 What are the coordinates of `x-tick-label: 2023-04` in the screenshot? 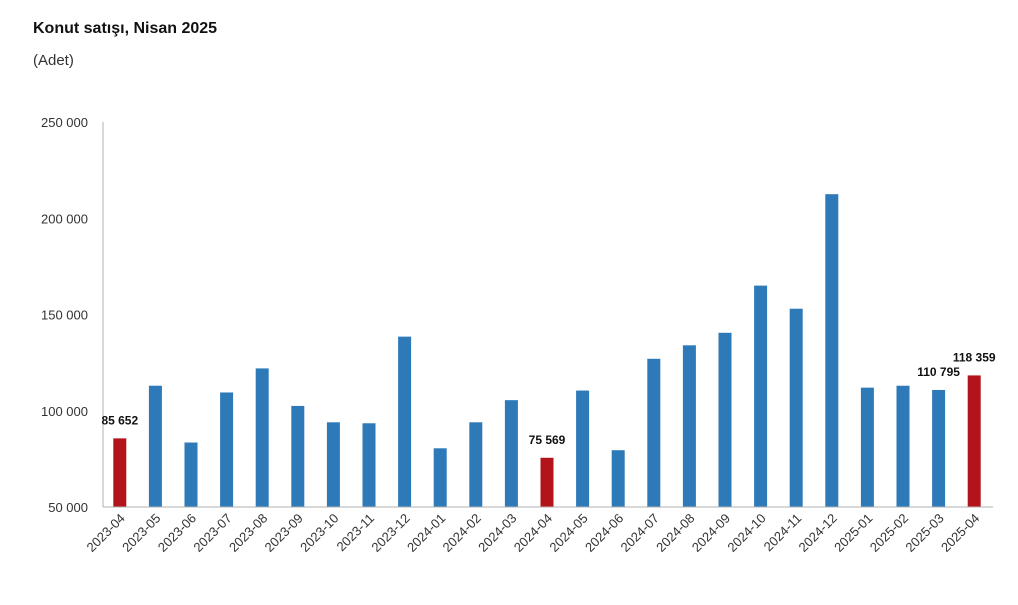 It's located at (106, 533).